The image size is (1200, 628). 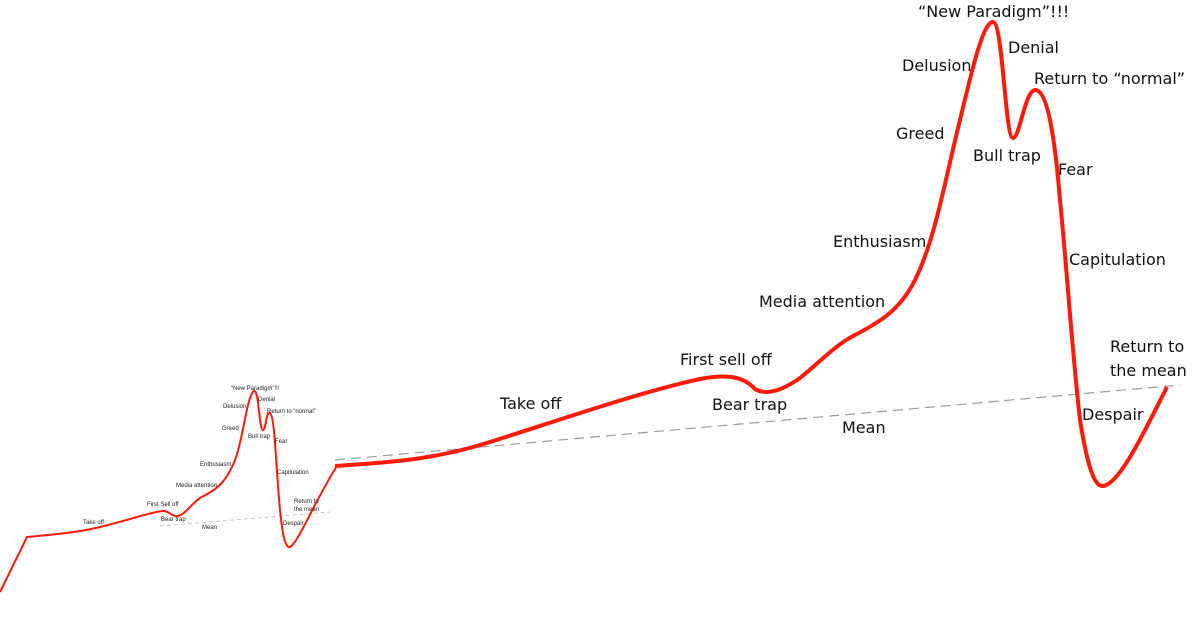 What do you see at coordinates (234, 407) in the screenshot?
I see `inset-label-delusion: Delusion` at bounding box center [234, 407].